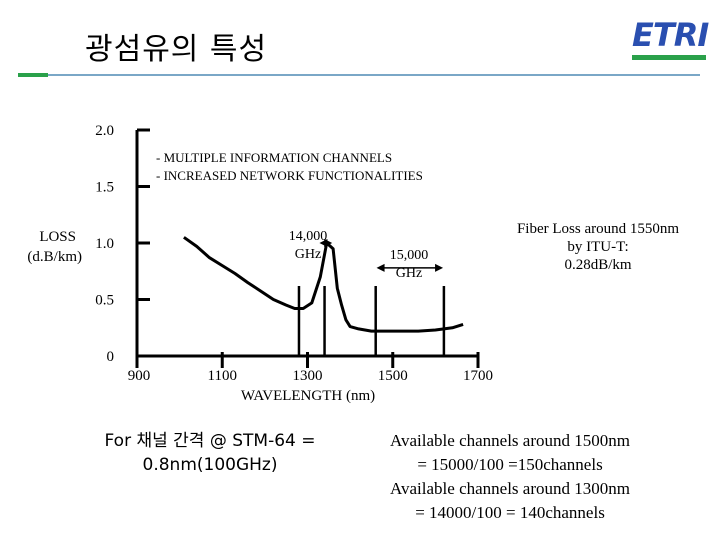 Image resolution: width=720 pixels, height=540 pixels. What do you see at coordinates (33, 75) in the screenshot?
I see `title-rule-accent` at bounding box center [33, 75].